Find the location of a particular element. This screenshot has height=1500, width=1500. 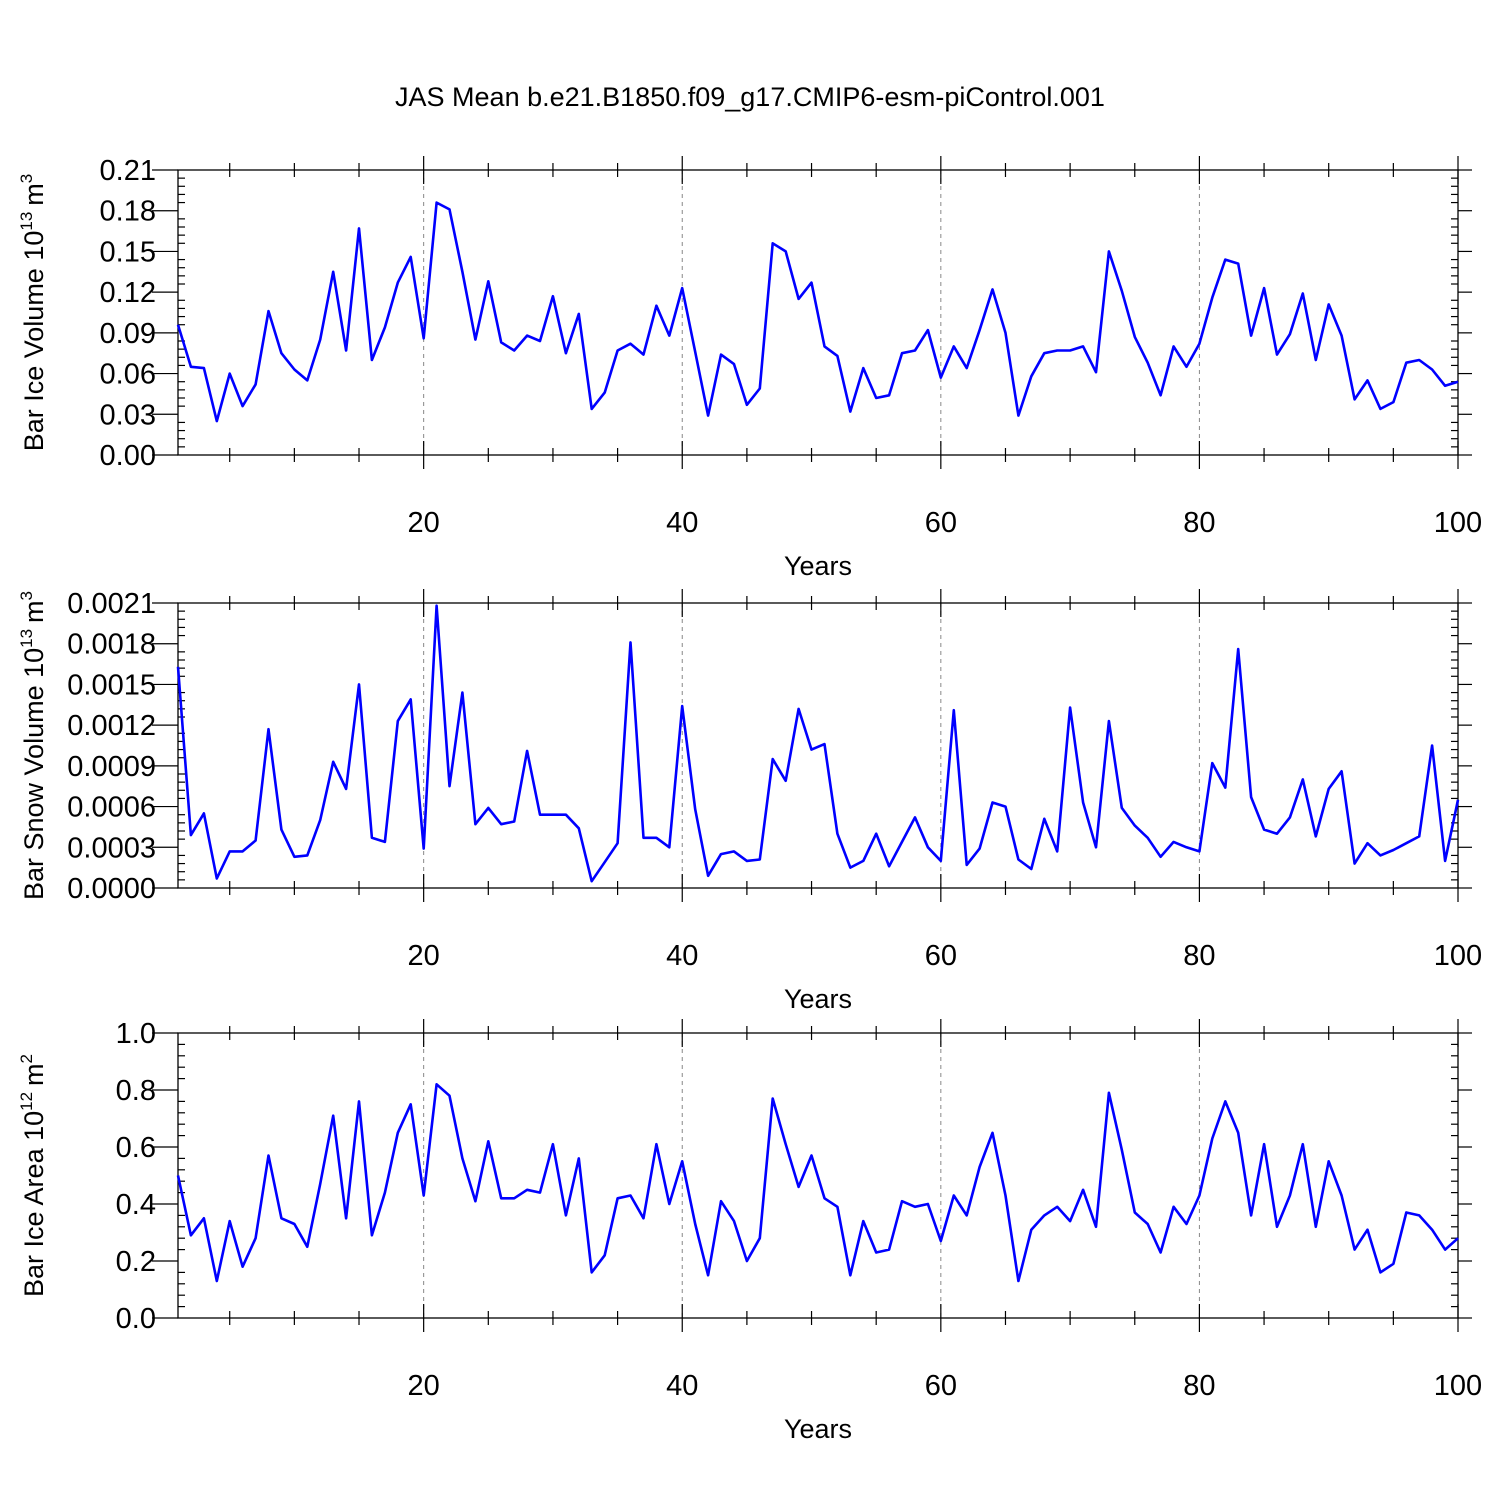

ice-area-x-tick-label: 80 is located at coordinates (1199, 1386).